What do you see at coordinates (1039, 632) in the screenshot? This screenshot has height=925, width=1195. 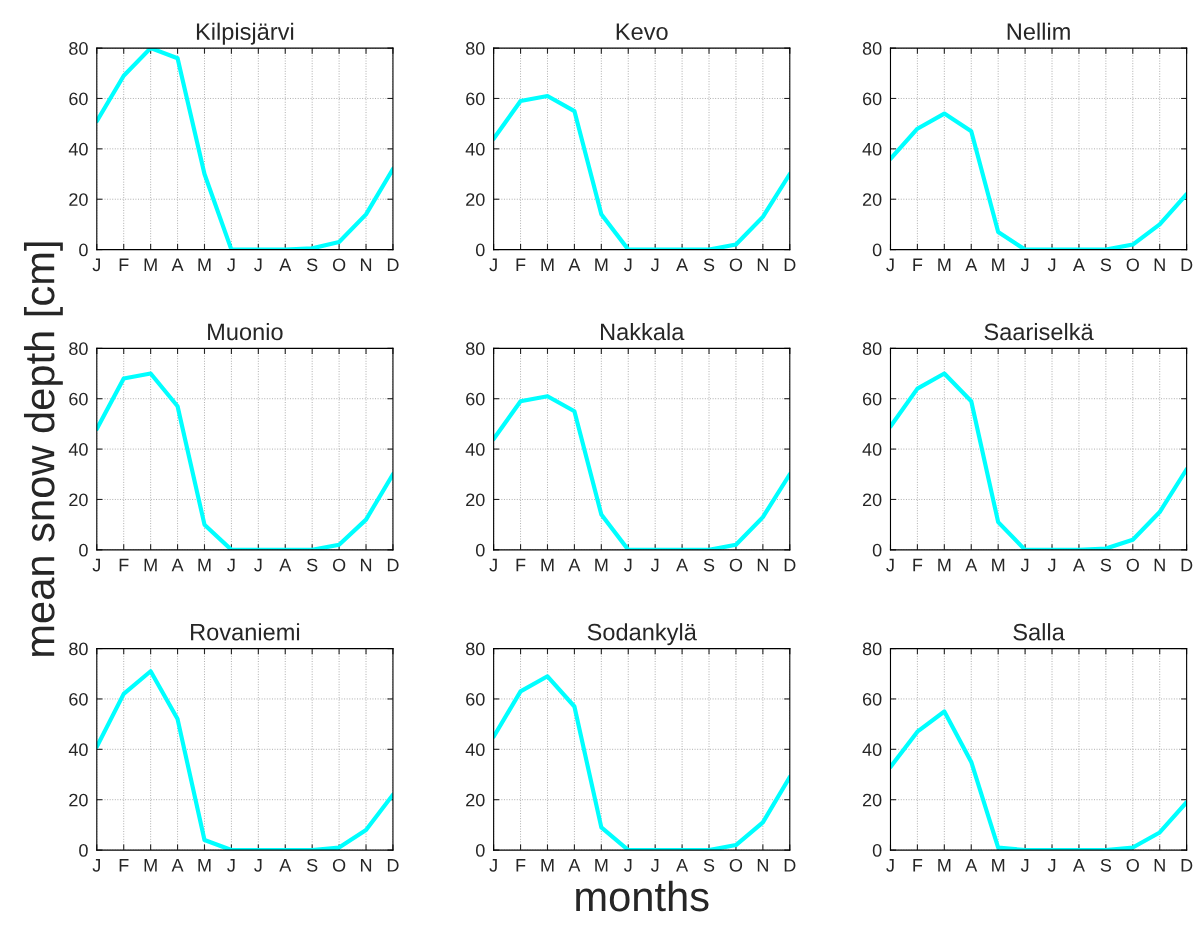 I see `chart-title: Salla` at bounding box center [1039, 632].